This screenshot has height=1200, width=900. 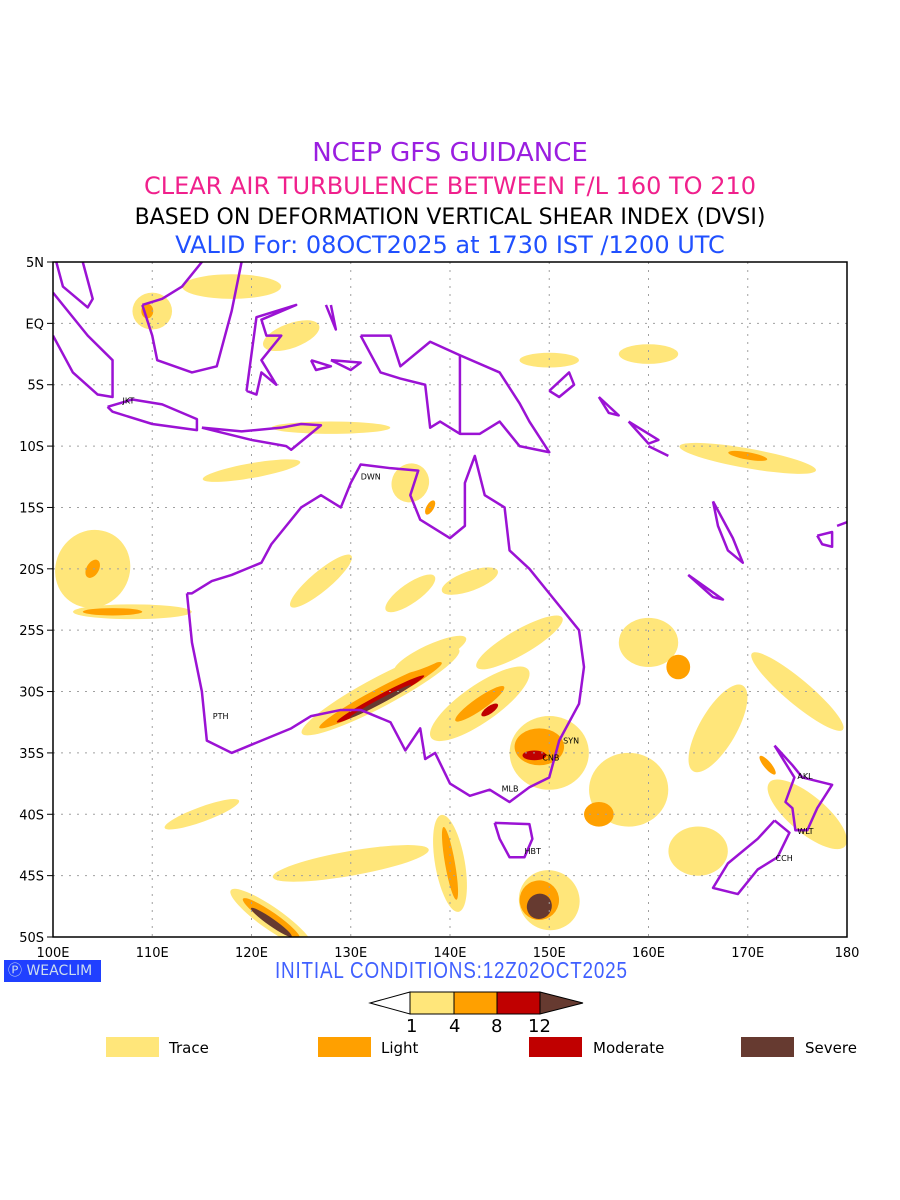 What do you see at coordinates (555, 1047) in the screenshot?
I see `legend-swatch-moderate` at bounding box center [555, 1047].